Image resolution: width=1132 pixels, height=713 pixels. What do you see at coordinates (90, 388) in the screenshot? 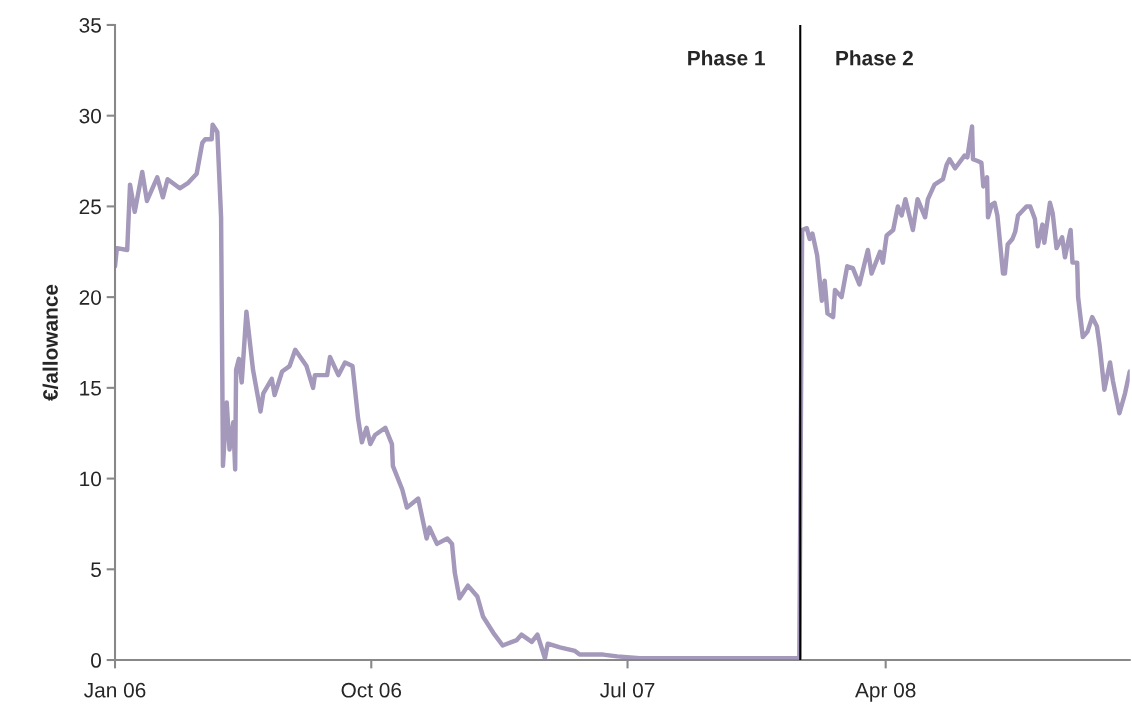
I see `y-tick-label: 15` at bounding box center [90, 388].